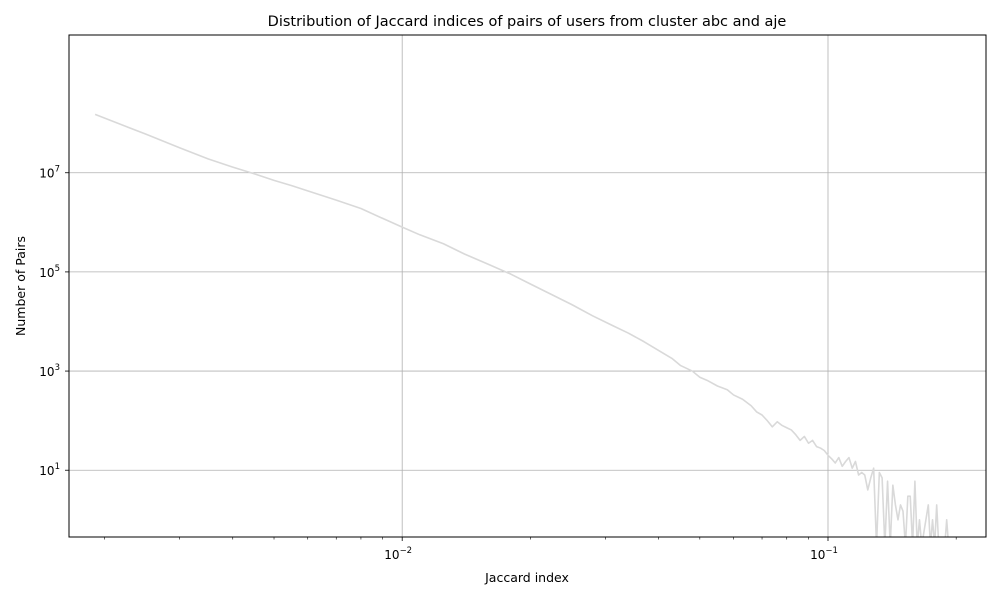 This screenshot has width=1000, height=600. What do you see at coordinates (530, 549) in the screenshot?
I see `x-axis: 10⁻² 10⁻¹` at bounding box center [530, 549].